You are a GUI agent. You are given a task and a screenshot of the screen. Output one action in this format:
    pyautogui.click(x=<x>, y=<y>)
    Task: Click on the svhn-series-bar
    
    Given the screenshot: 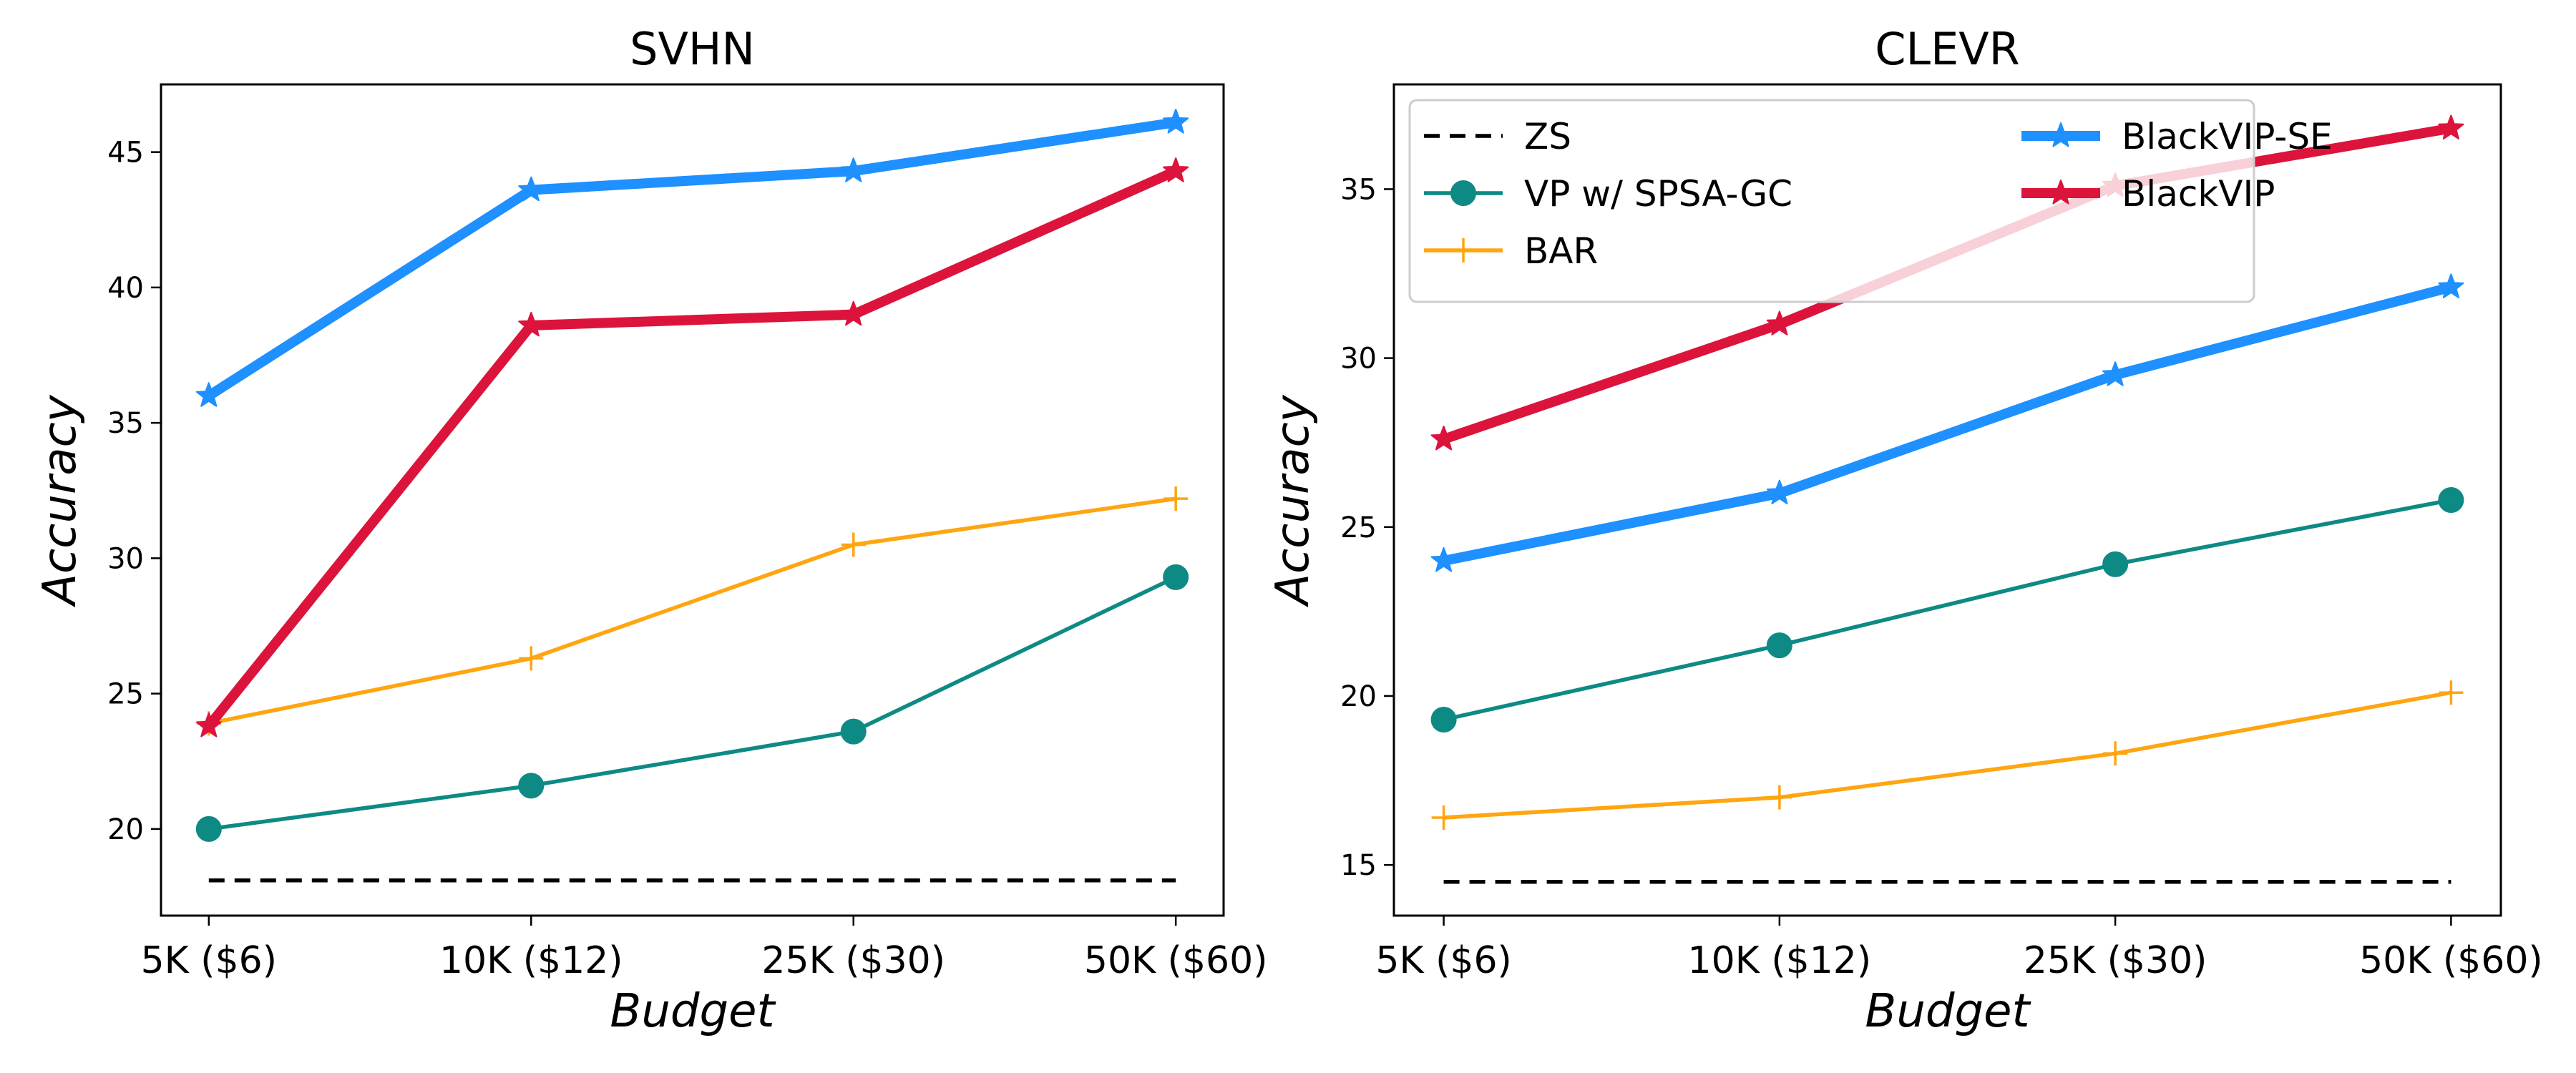 What is the action you would take?
    pyautogui.click(x=692, y=611)
    